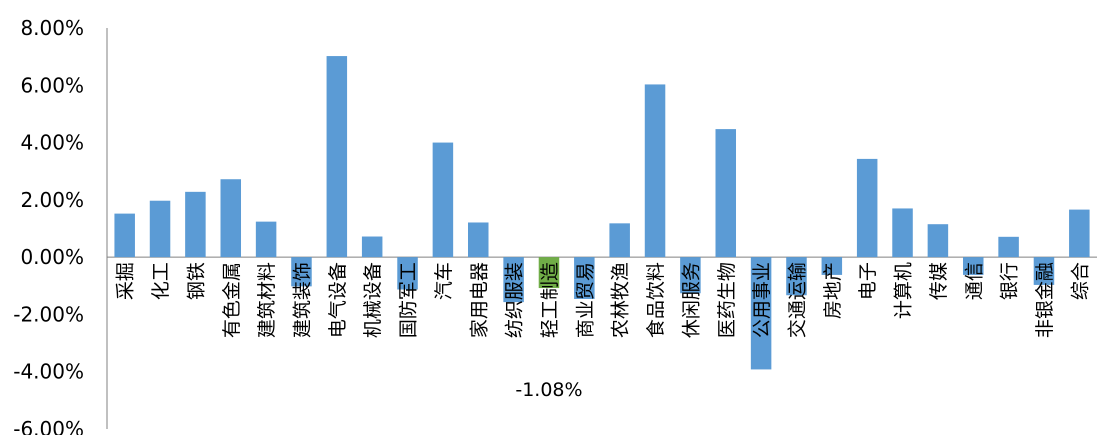 This screenshot has width=1100, height=435. Describe the element at coordinates (479, 300) in the screenshot. I see `category-label: 家用电器` at that location.